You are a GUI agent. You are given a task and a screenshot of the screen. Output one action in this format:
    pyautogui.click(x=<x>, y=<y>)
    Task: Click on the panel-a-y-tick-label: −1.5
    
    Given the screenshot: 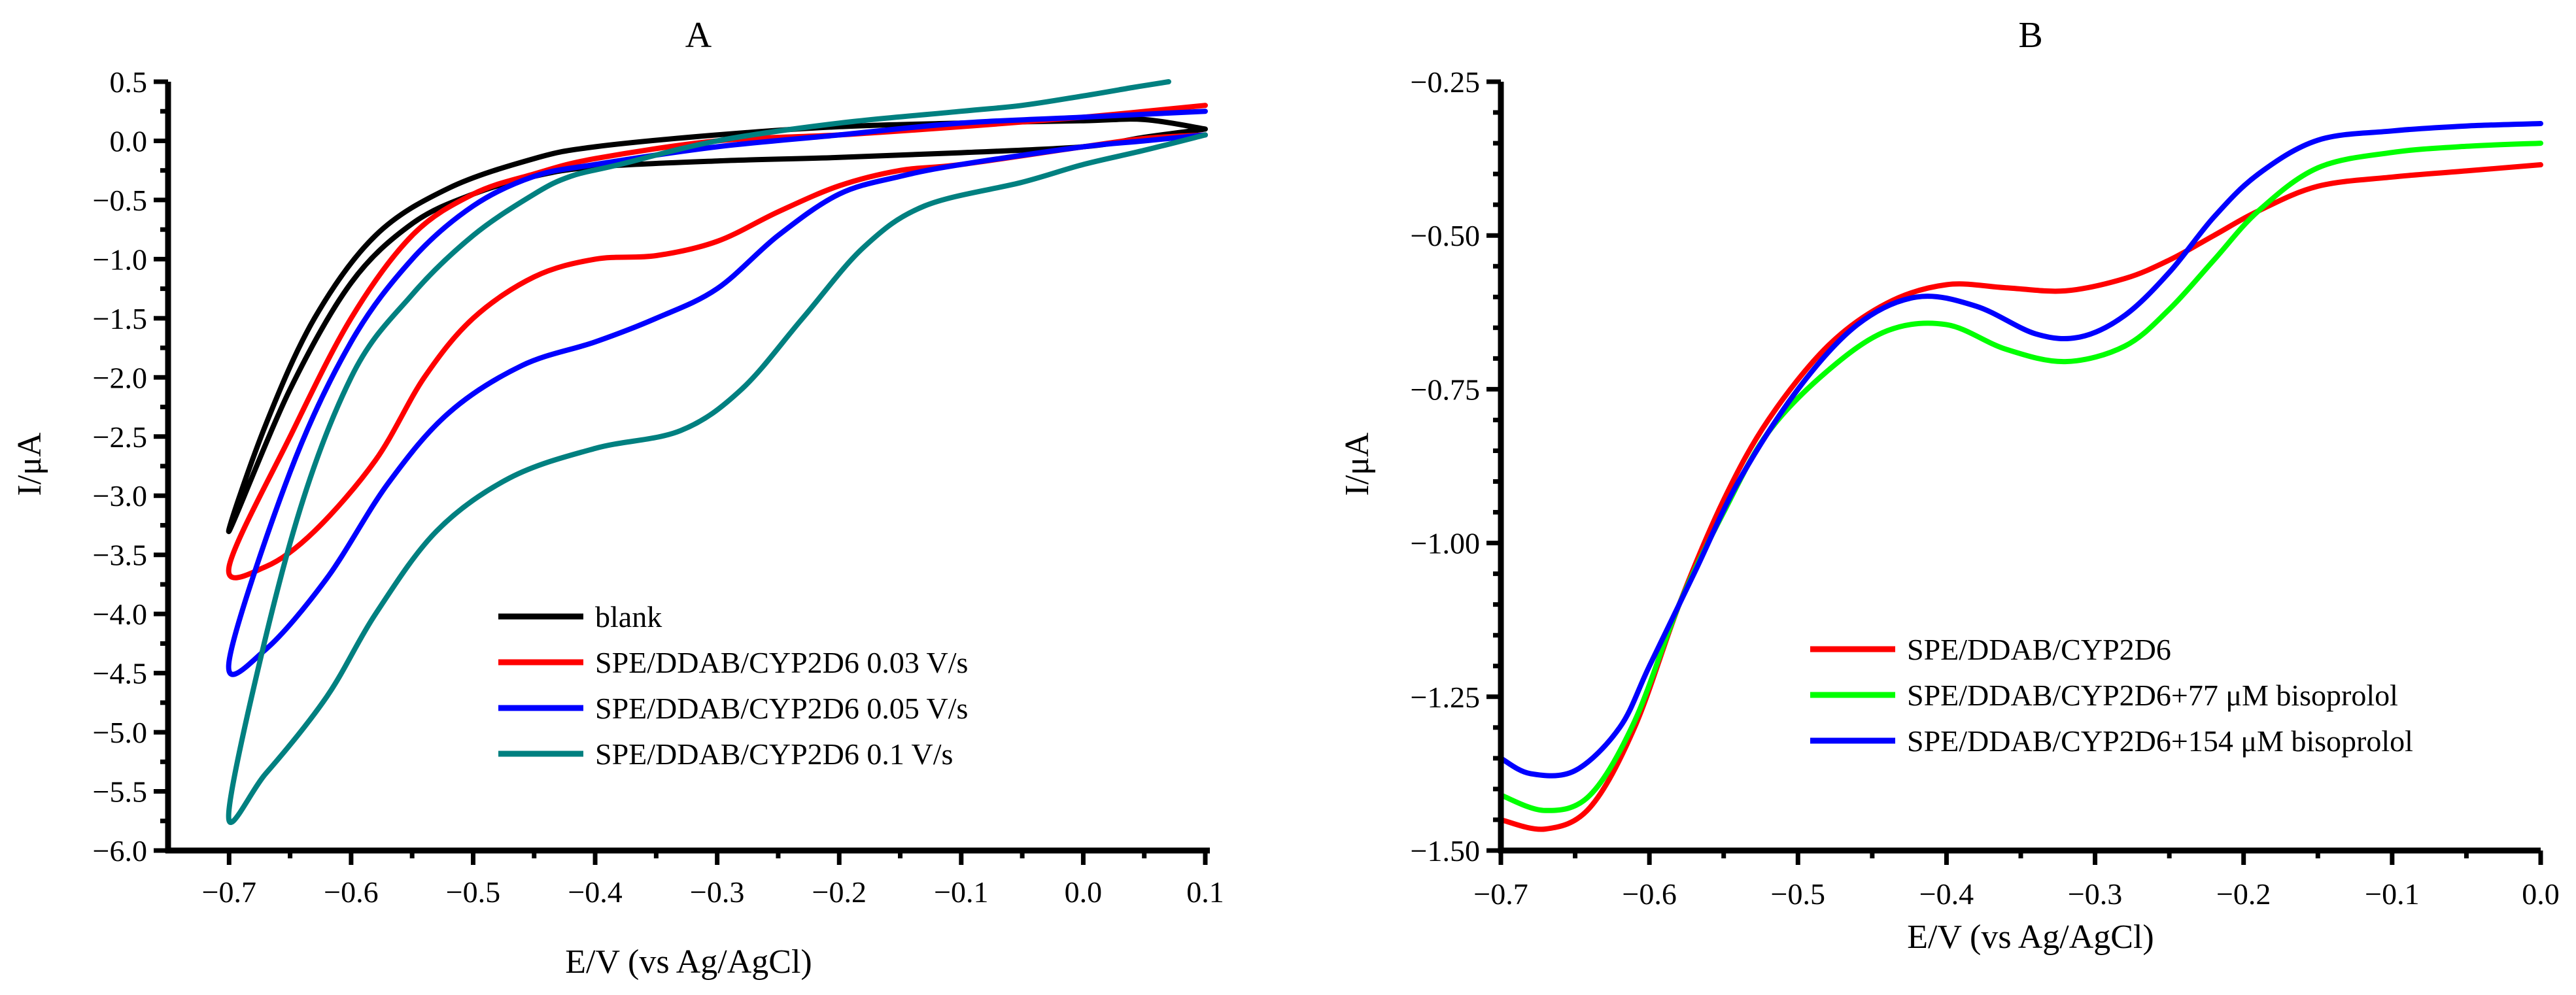 What is the action you would take?
    pyautogui.click(x=120, y=318)
    